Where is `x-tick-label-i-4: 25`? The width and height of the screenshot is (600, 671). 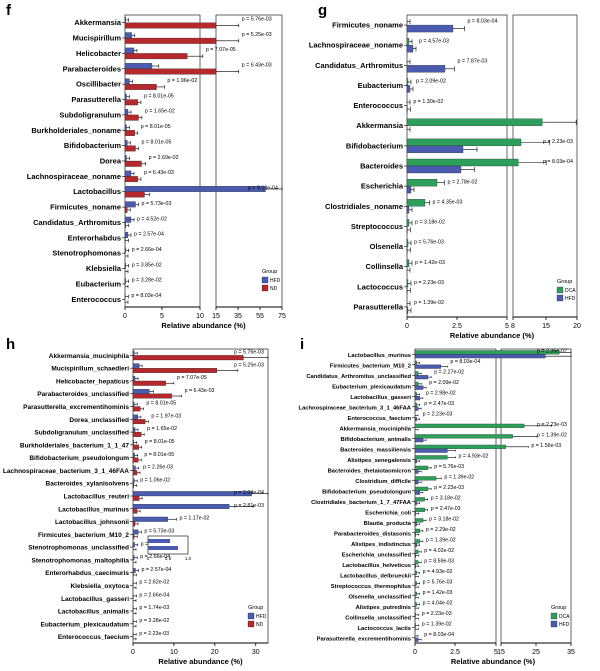
x-tick-label-i-4: 25 is located at coordinates (536, 652).